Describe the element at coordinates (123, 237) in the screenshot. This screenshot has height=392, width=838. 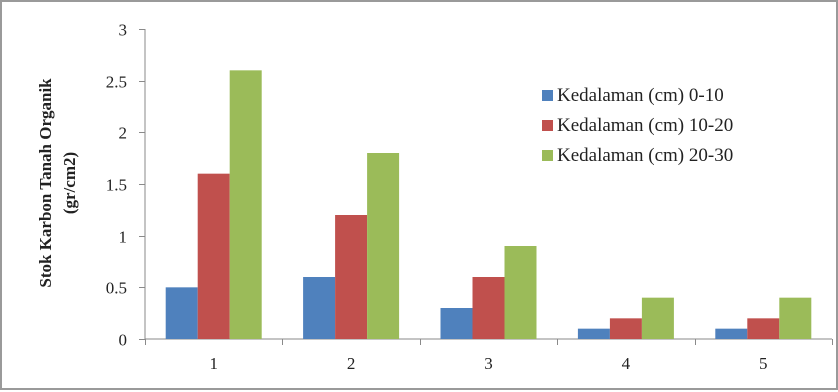
I see `y-tick-label: 1` at that location.